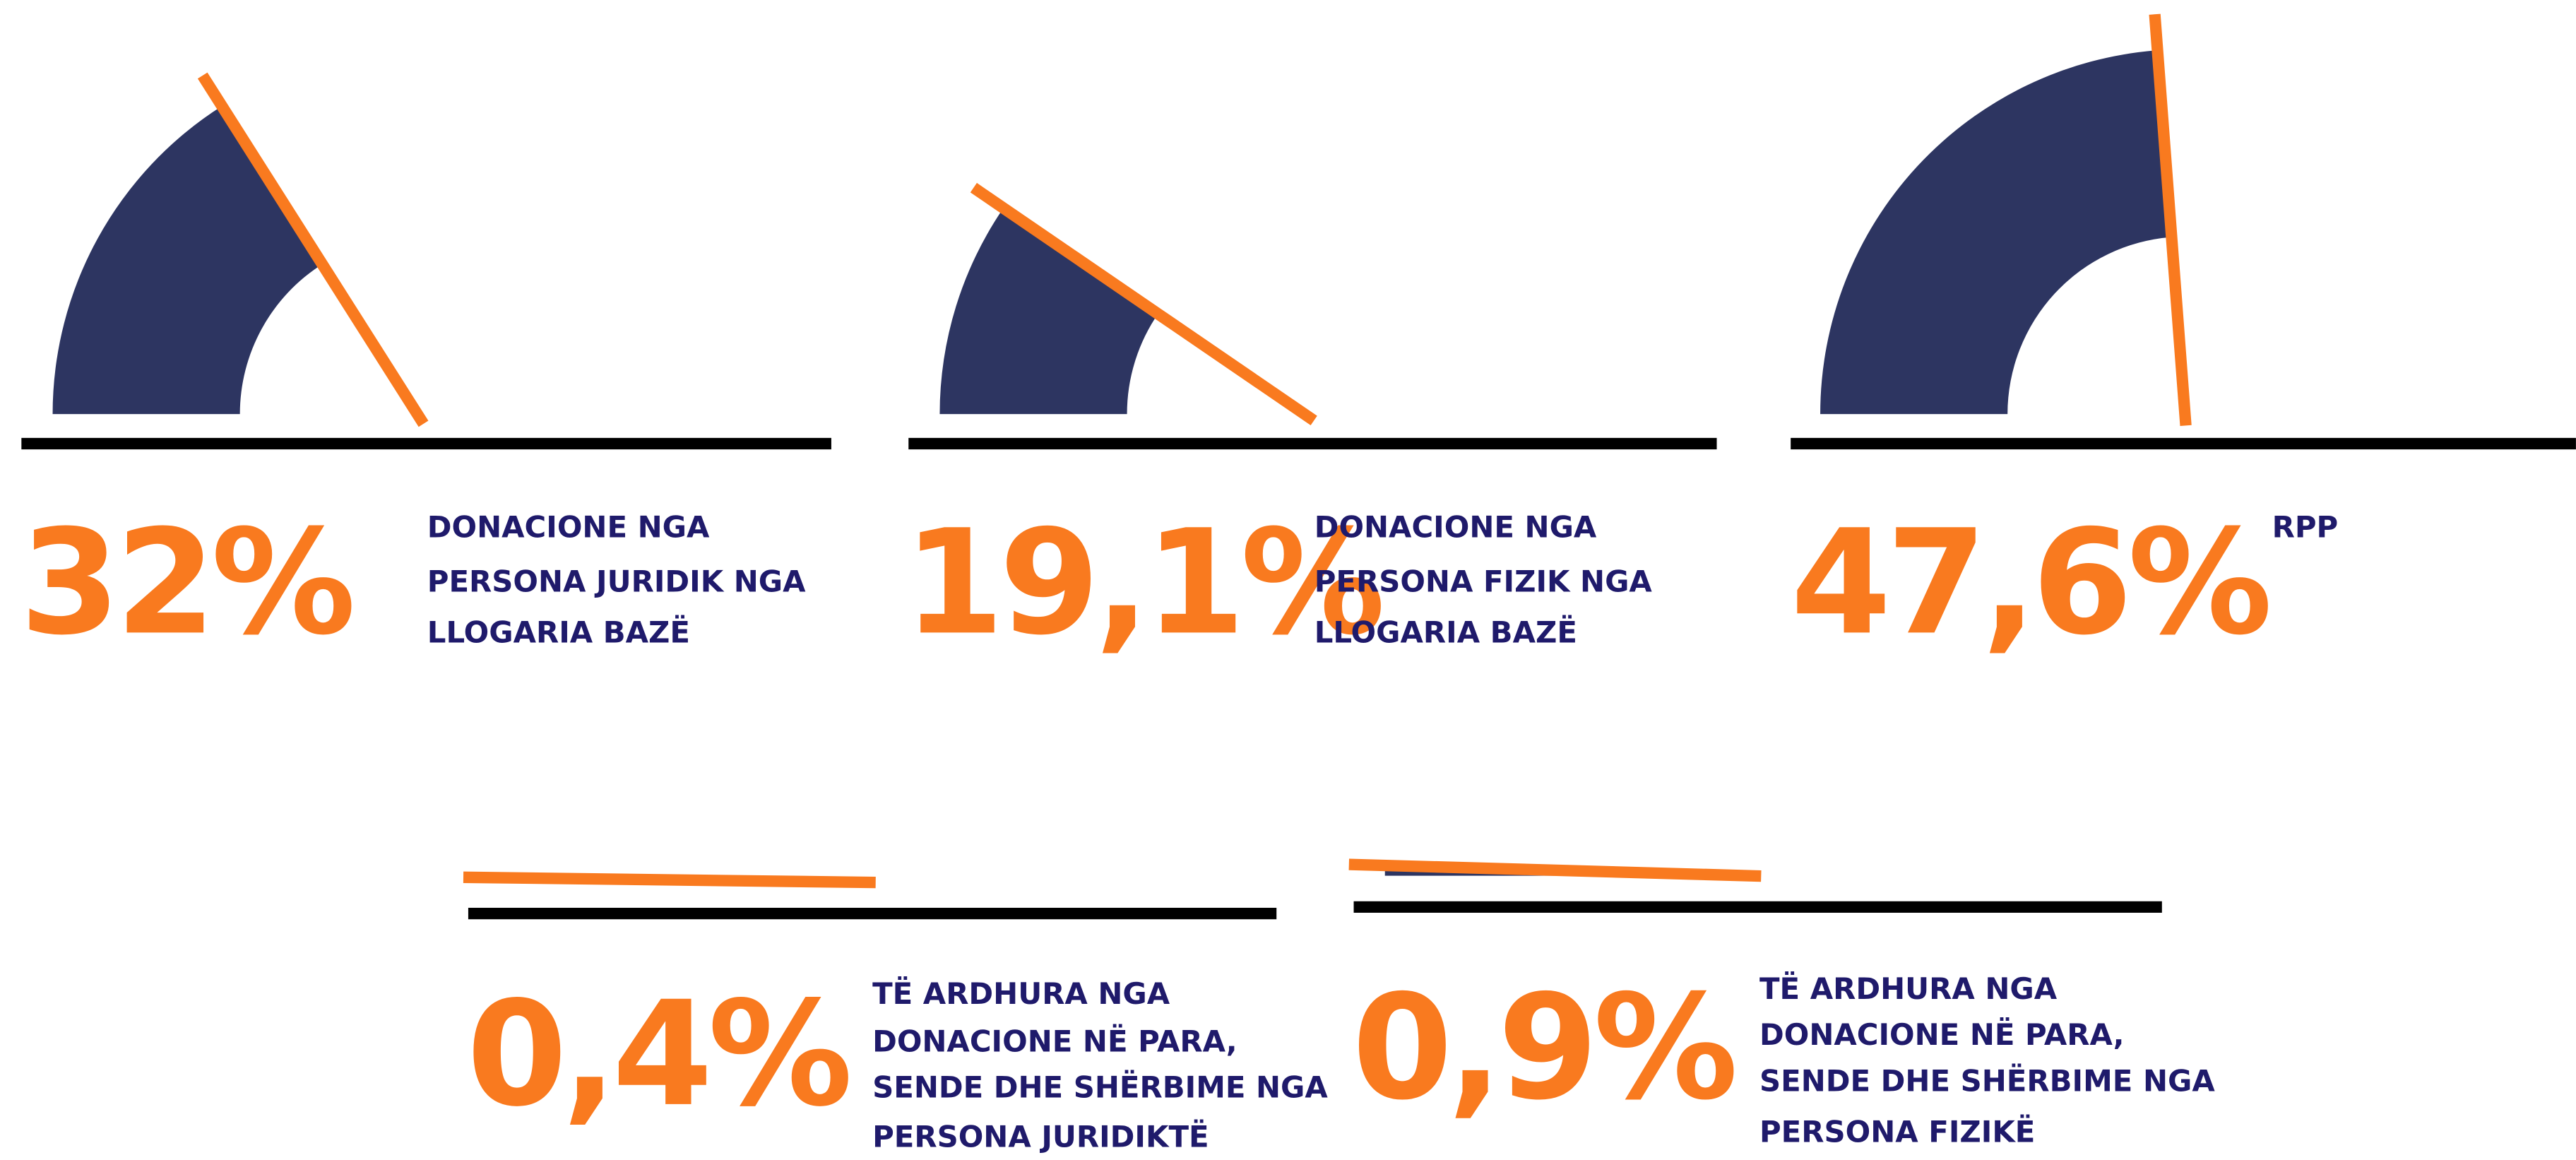 The width and height of the screenshot is (2576, 1160). What do you see at coordinates (1142, 583) in the screenshot?
I see `value-label: 19,1%` at bounding box center [1142, 583].